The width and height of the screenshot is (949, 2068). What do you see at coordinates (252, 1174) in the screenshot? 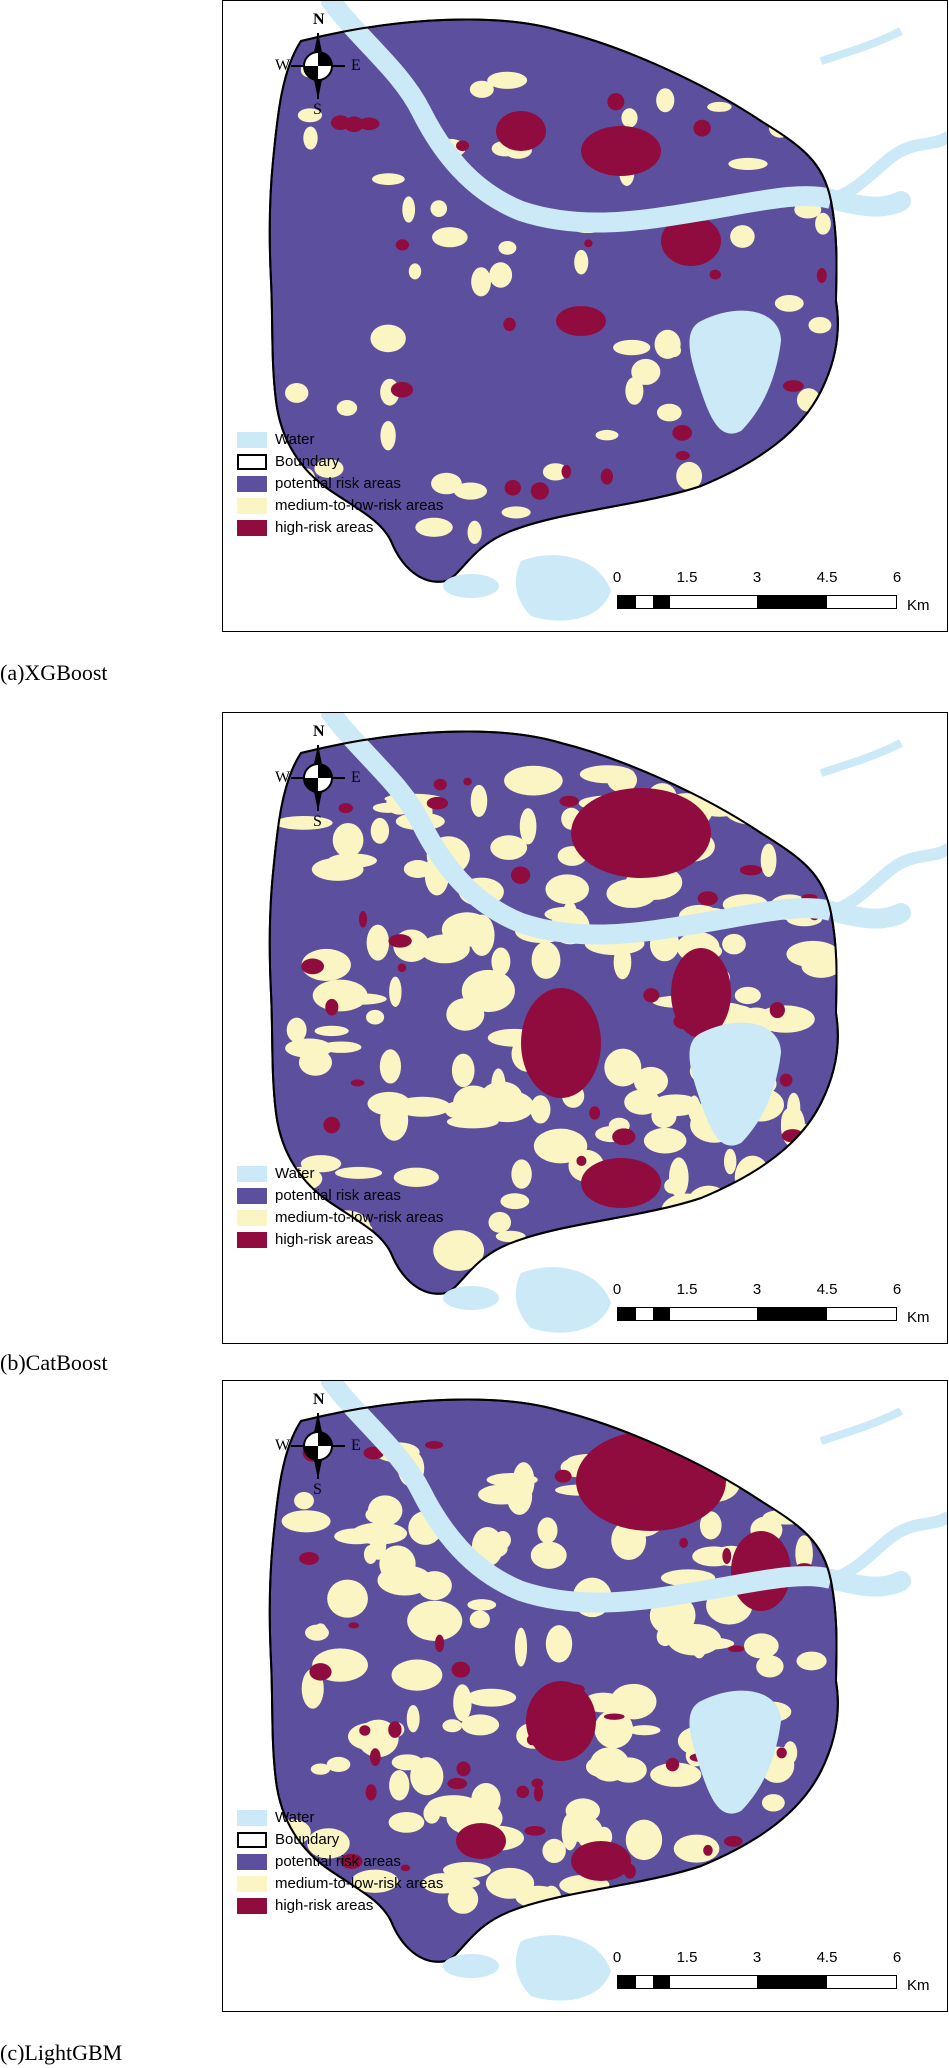
I see `legend-swatch-water` at bounding box center [252, 1174].